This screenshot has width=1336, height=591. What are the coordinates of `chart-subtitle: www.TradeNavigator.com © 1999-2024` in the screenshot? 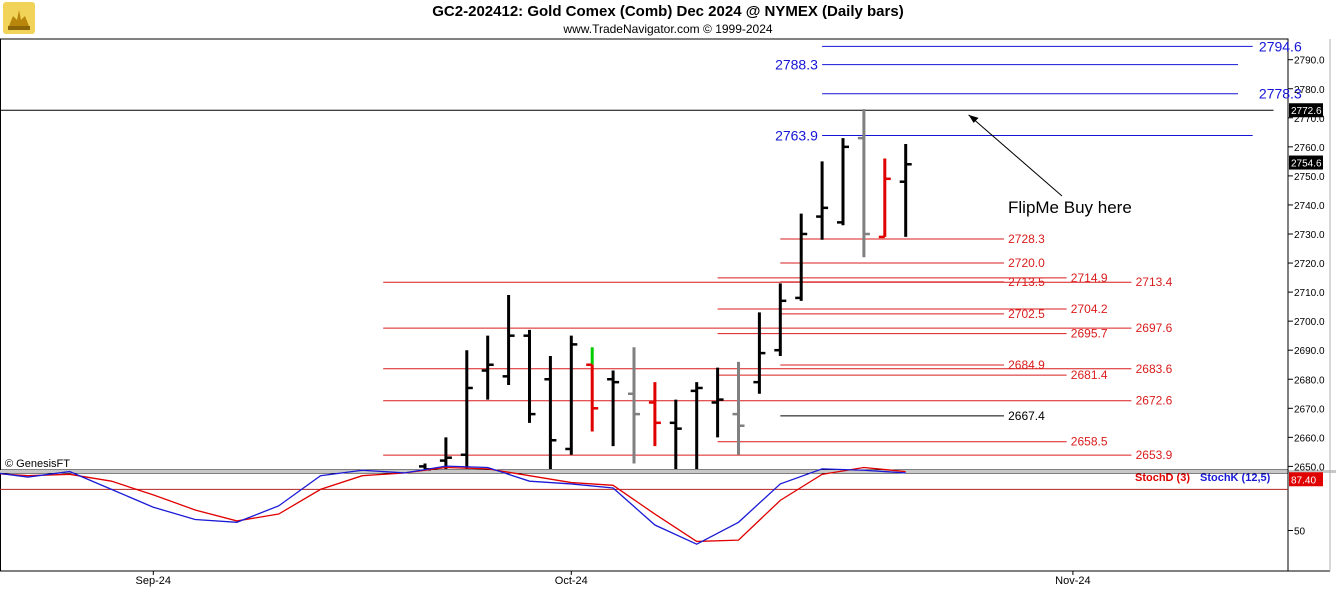 It's located at (668, 29).